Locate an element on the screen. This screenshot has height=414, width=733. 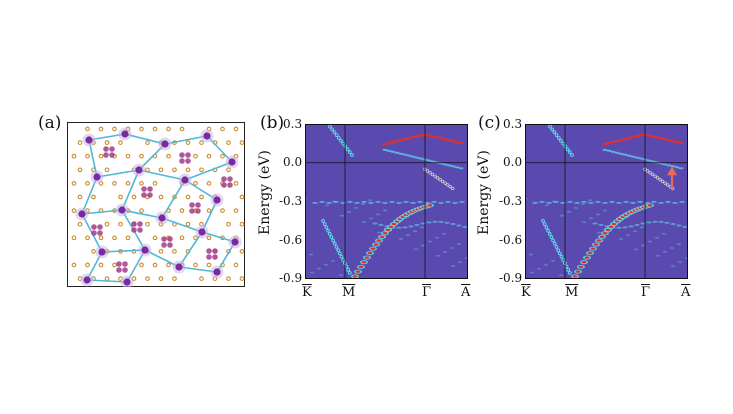
ytick-b-2: -0.3 is located at coordinates (291, 201).